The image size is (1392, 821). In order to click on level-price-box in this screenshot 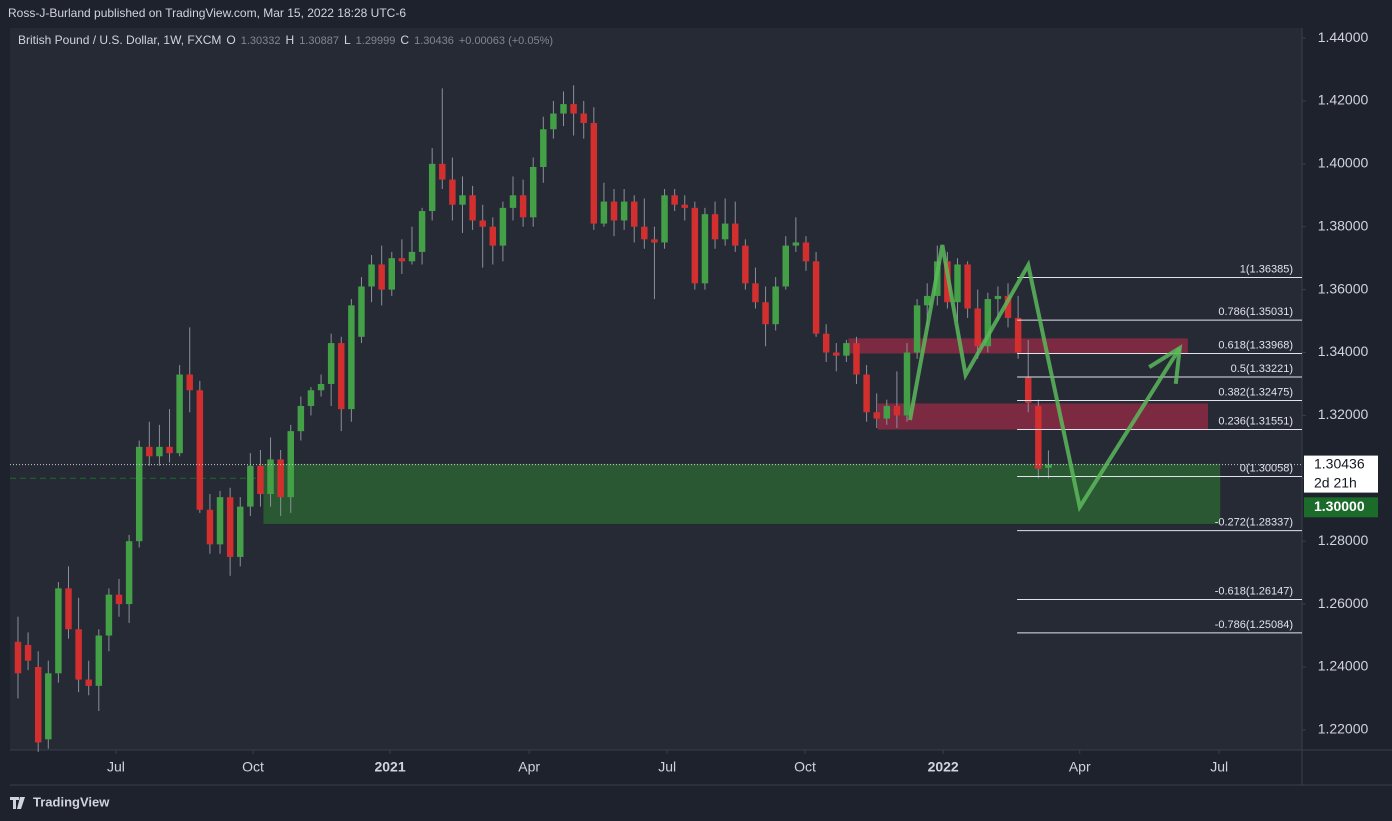, I will do `click(1341, 507)`.